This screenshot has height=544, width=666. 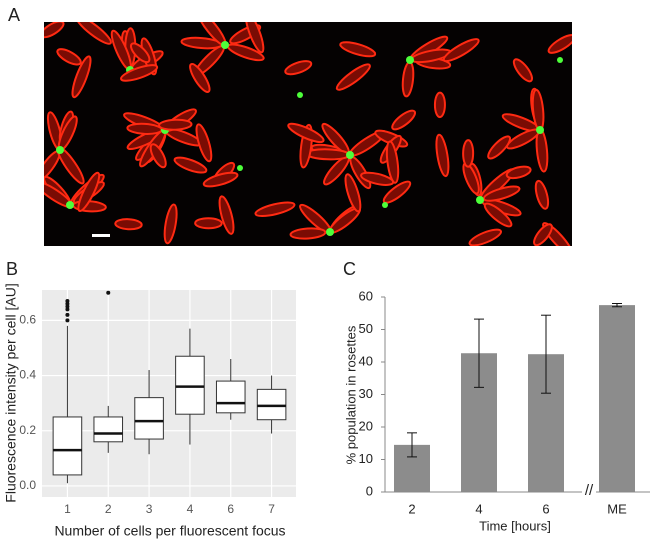 What do you see at coordinates (101, 235) in the screenshot?
I see `scale-bar` at bounding box center [101, 235].